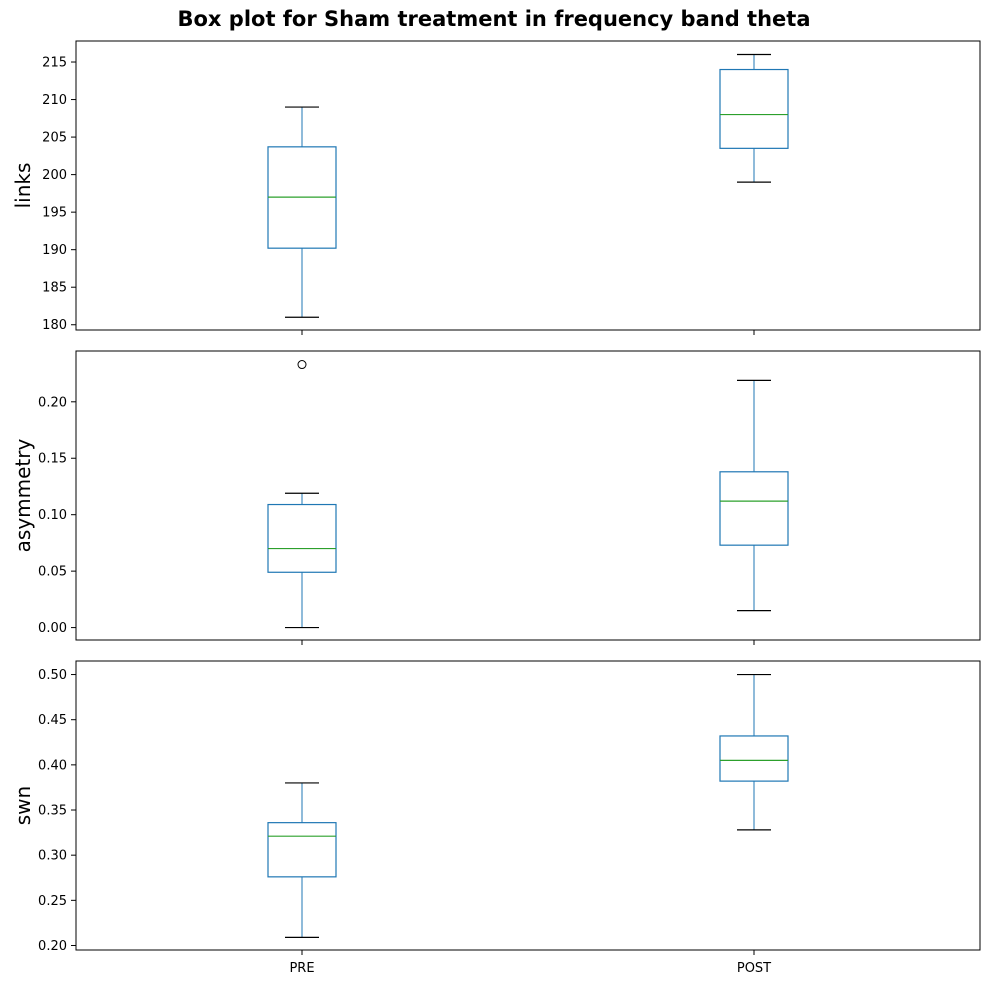  What do you see at coordinates (754, 968) in the screenshot?
I see `xtick-label: POST` at bounding box center [754, 968].